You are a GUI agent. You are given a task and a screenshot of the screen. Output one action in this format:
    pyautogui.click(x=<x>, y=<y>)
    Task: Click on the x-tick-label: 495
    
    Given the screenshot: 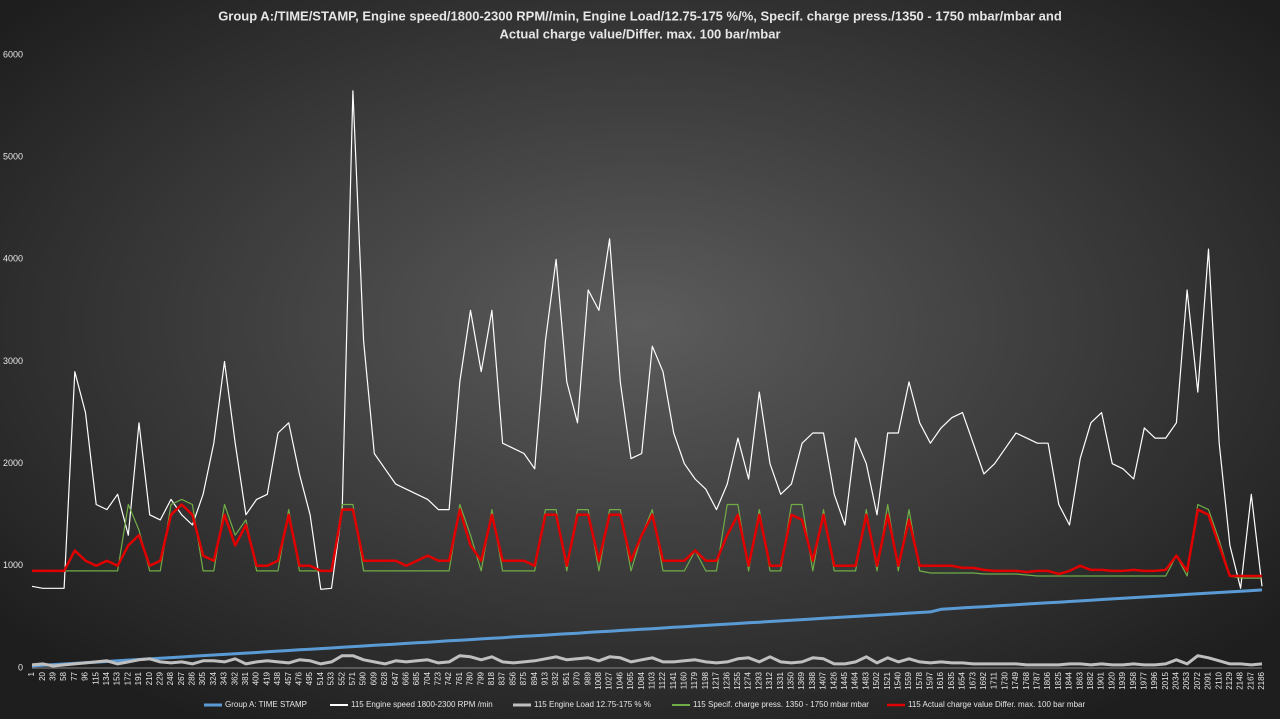 What is the action you would take?
    pyautogui.click(x=309, y=678)
    